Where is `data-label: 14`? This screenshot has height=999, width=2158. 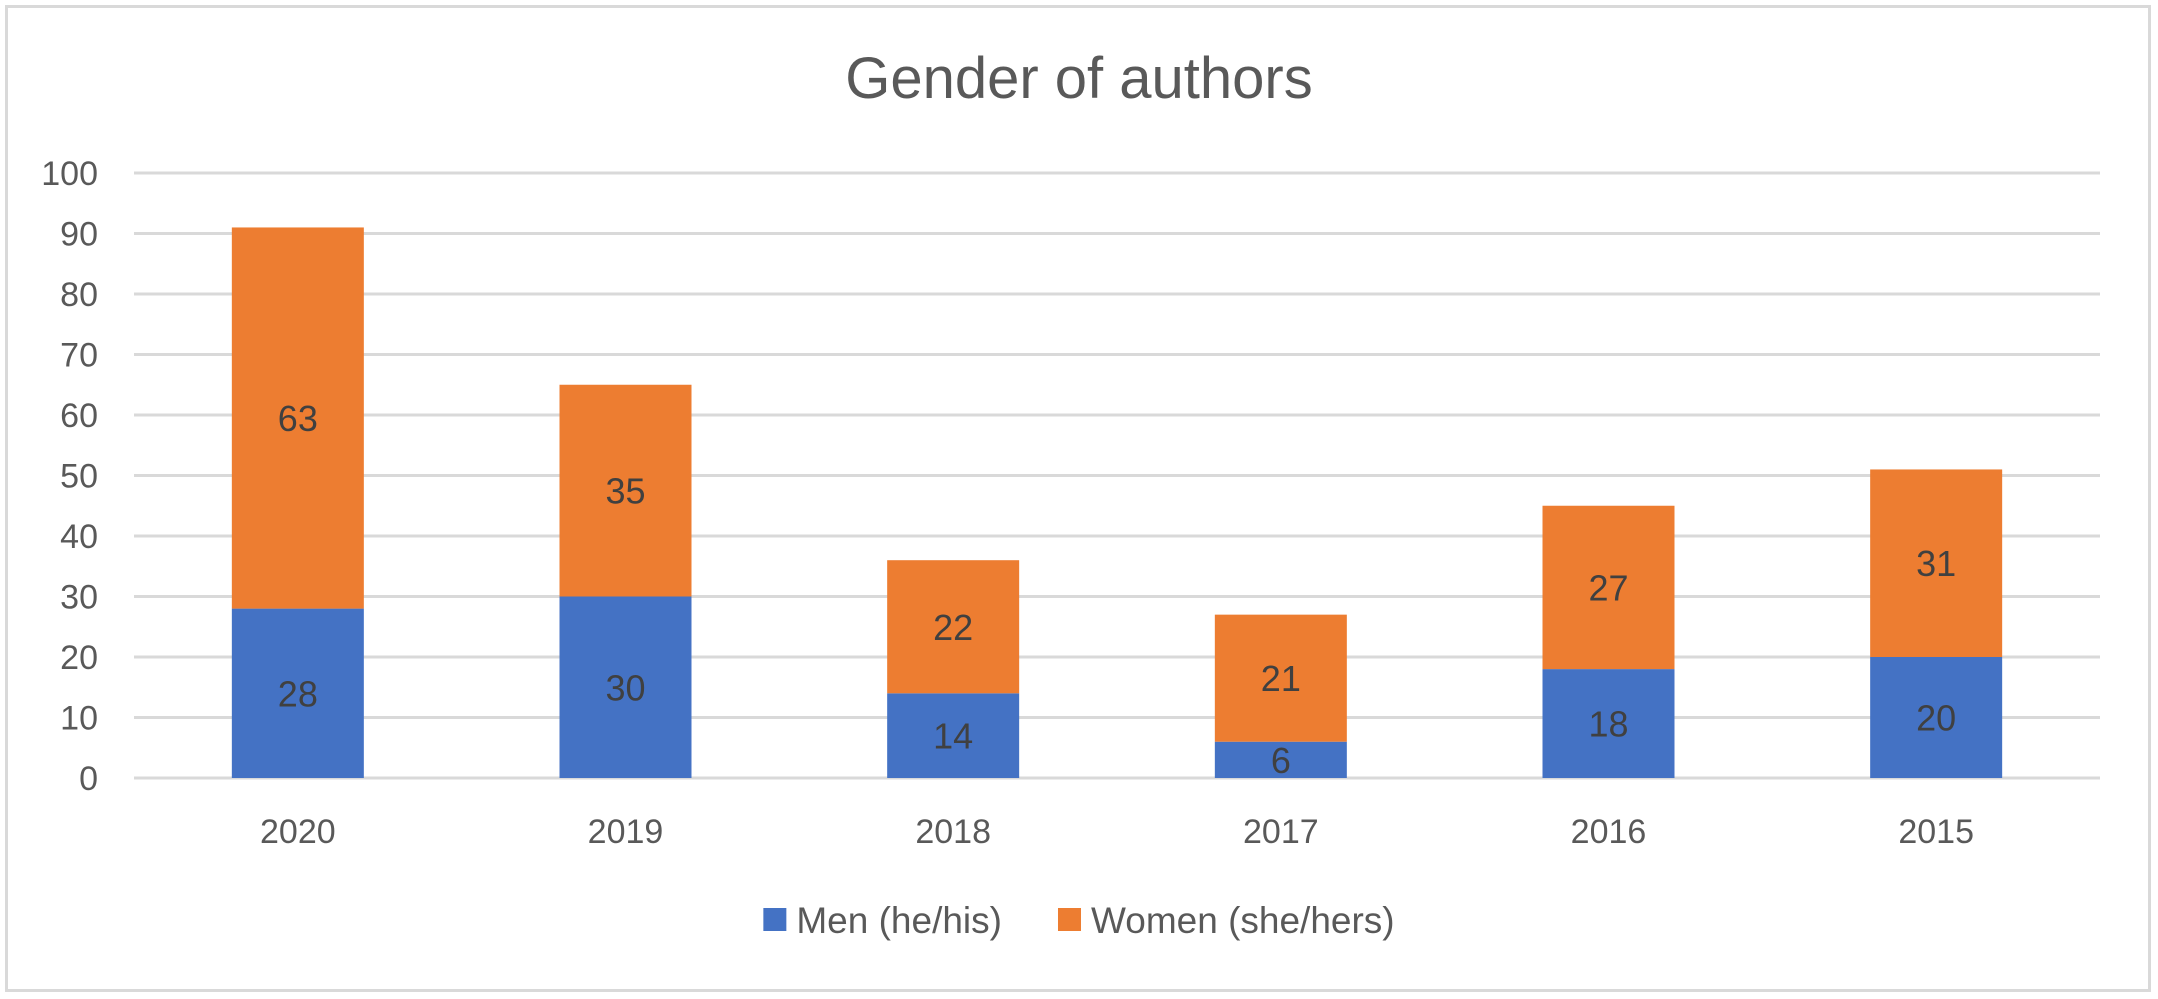 data-label: 14 is located at coordinates (953, 736).